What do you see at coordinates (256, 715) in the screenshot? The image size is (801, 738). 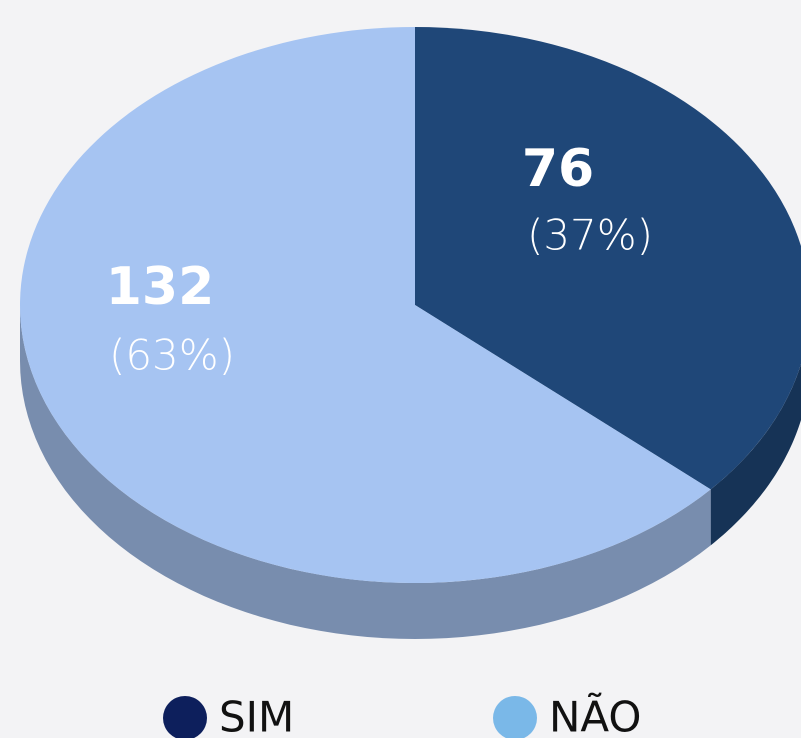 I see `legend-label: SIM` at bounding box center [256, 715].